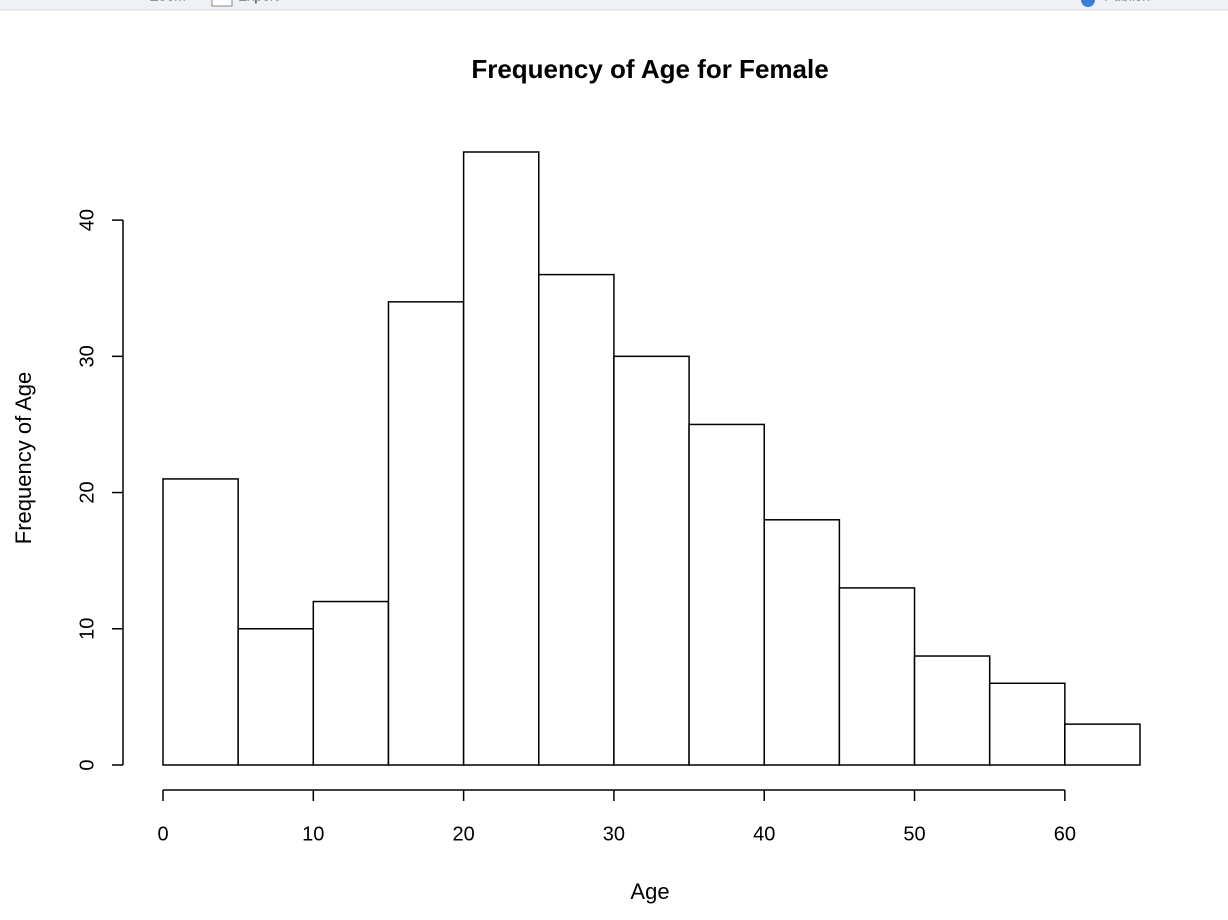  What do you see at coordinates (313, 834) in the screenshot?
I see `x-tick-label: 10` at bounding box center [313, 834].